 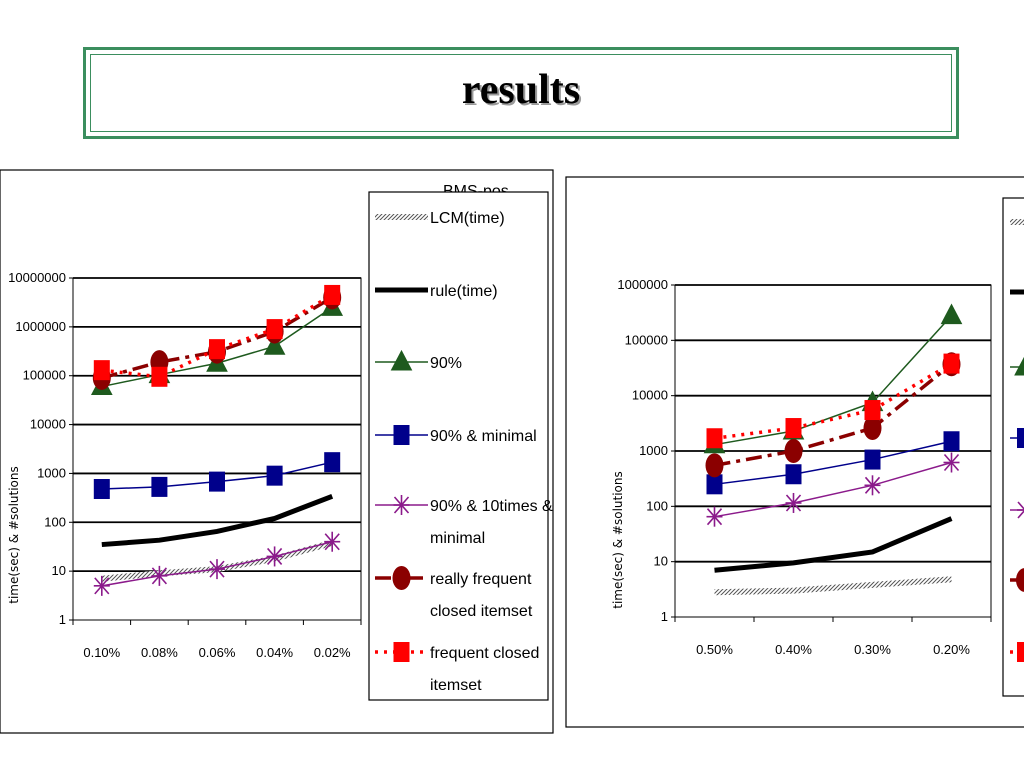 I want to click on y-tick-label: 10000000, so click(x=37, y=277).